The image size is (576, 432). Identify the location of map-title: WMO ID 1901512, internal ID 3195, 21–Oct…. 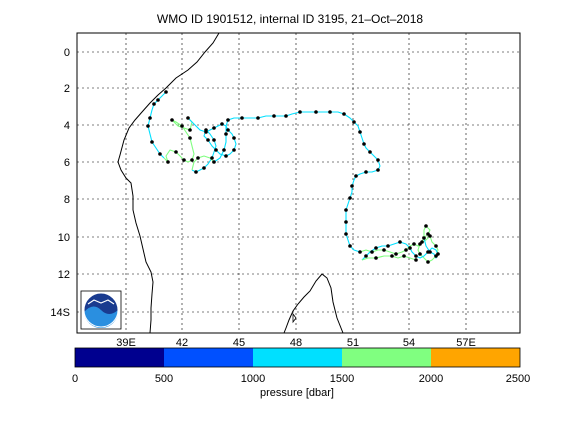
(290, 19).